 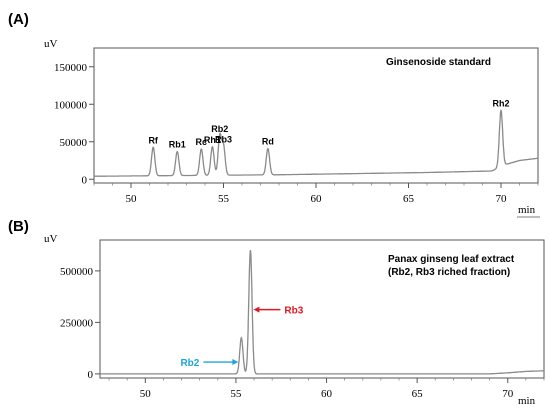 What do you see at coordinates (71, 105) in the screenshot?
I see `y-tick-label: 100000` at bounding box center [71, 105].